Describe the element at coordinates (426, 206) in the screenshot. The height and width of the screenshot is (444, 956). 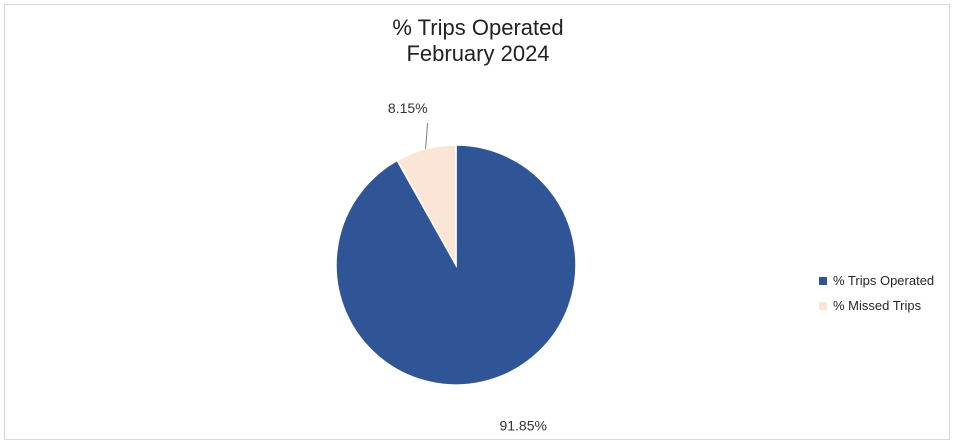
I see `pie-slice-missed-trips` at that location.